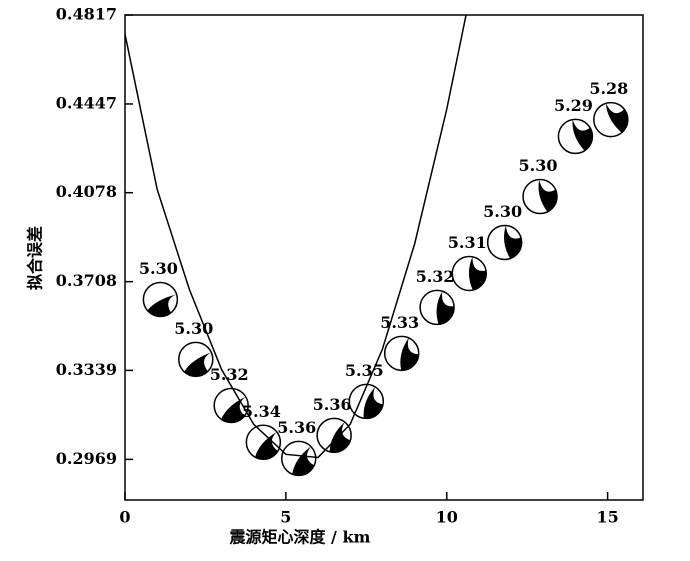 The height and width of the screenshot is (561, 690). I want to click on magnitude-label: 5.31, so click(467, 242).